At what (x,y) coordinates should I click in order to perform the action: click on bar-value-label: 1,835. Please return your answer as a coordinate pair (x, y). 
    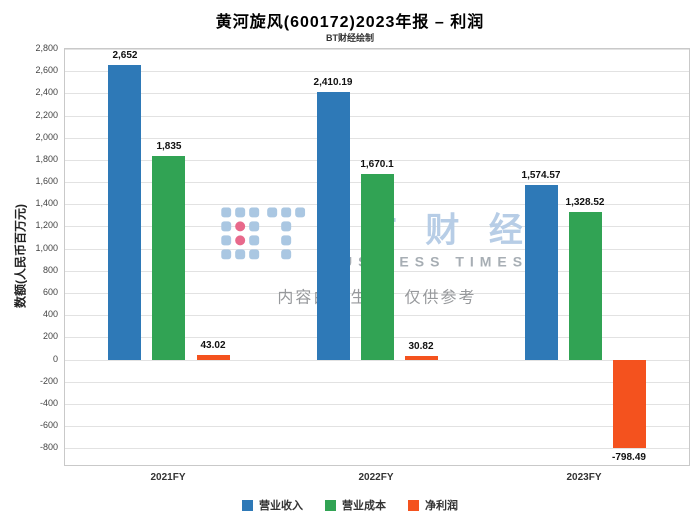
    Looking at the image, I should click on (169, 147).